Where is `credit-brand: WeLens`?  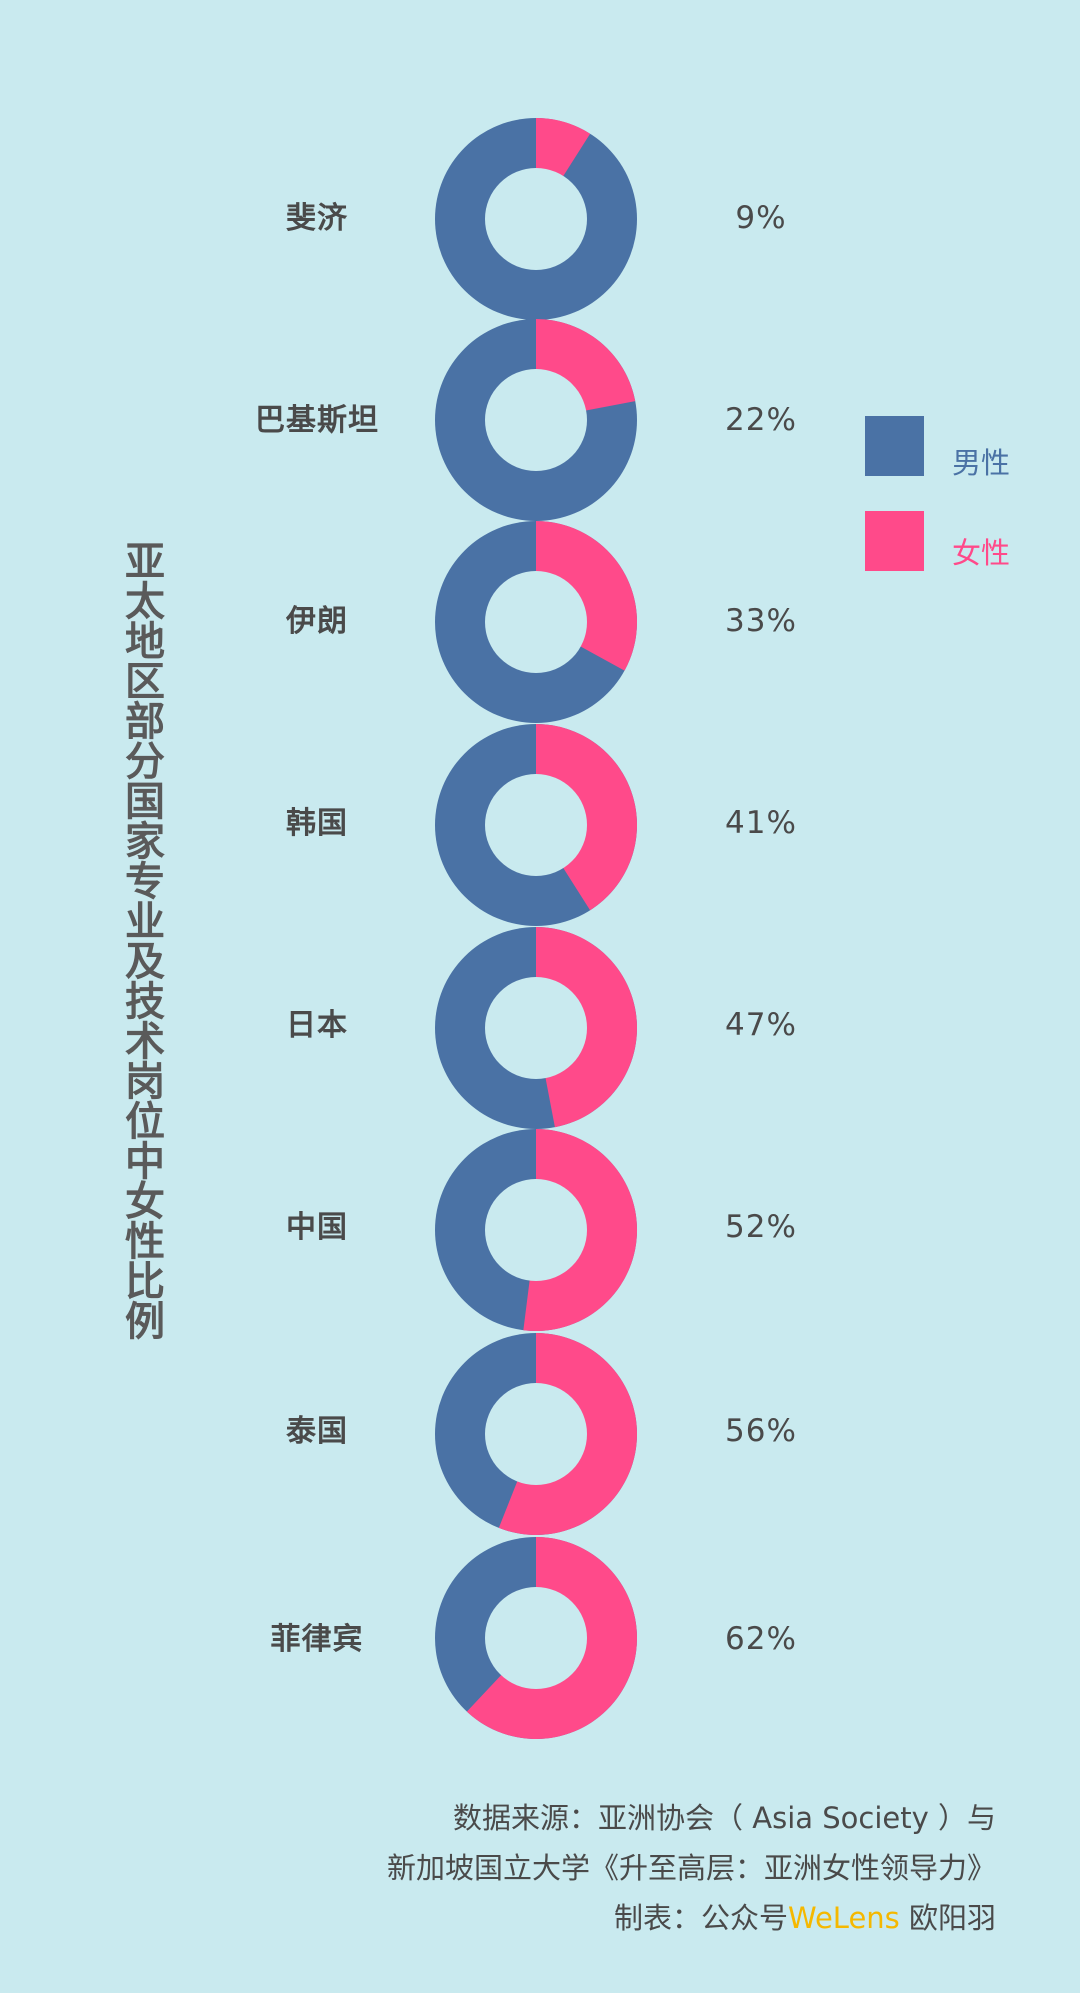
credit-brand: WeLens is located at coordinates (843, 1918).